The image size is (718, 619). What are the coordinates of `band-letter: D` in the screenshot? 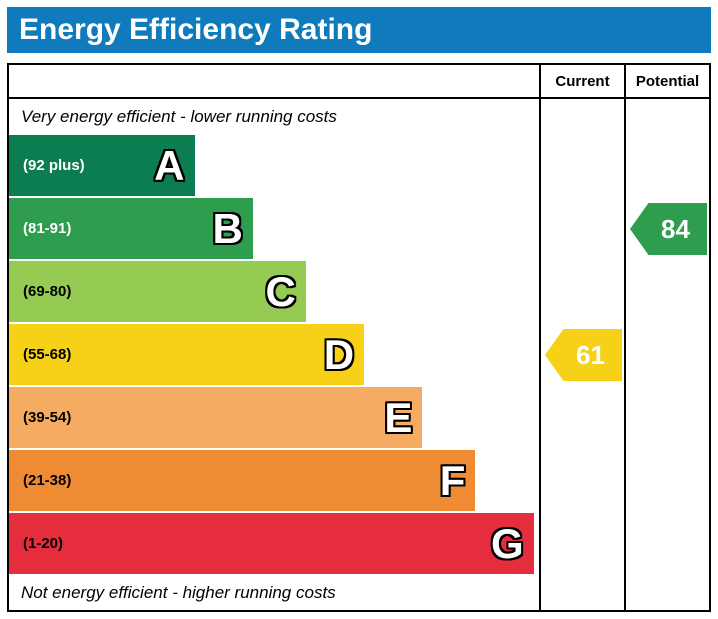 It's located at (339, 354).